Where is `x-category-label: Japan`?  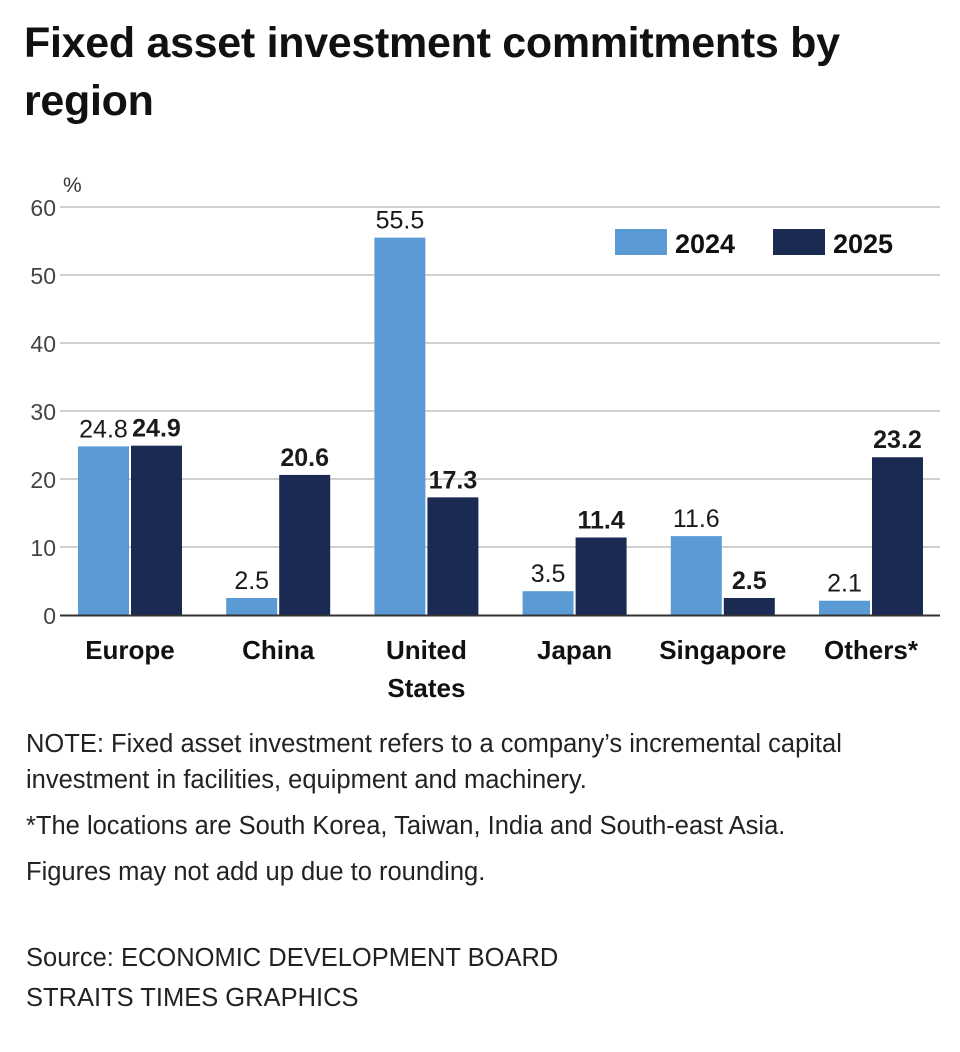
x-category-label: Japan is located at coordinates (574, 650).